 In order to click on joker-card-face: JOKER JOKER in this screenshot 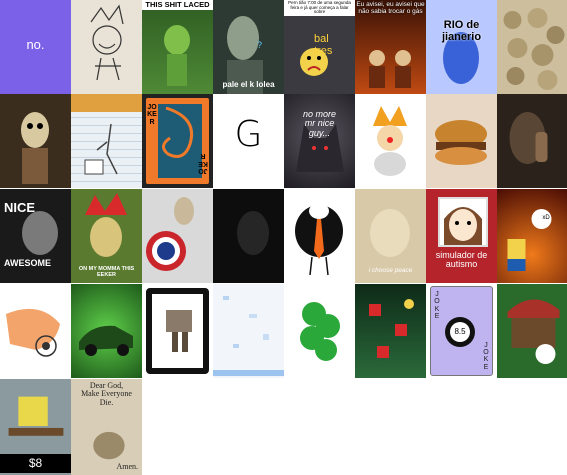, I will do `click(177, 141)`.